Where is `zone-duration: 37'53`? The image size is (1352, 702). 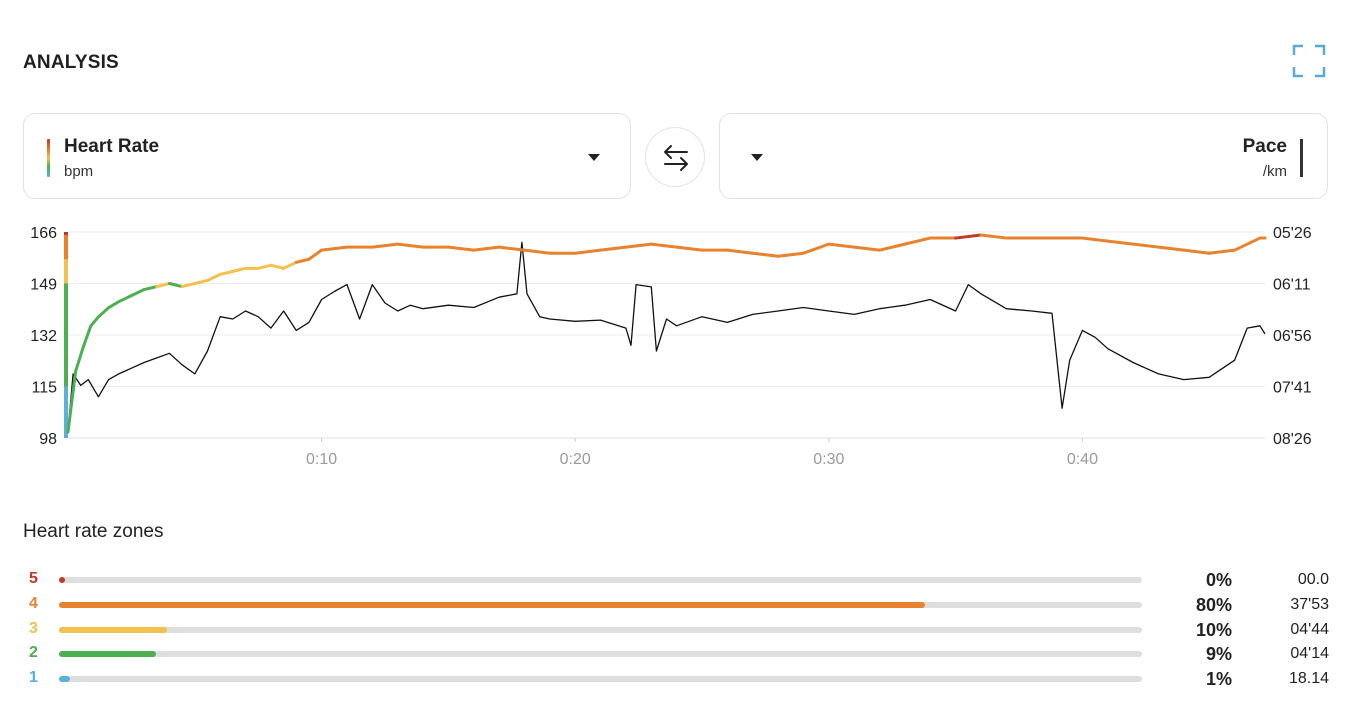 zone-duration: 37'53 is located at coordinates (1309, 604).